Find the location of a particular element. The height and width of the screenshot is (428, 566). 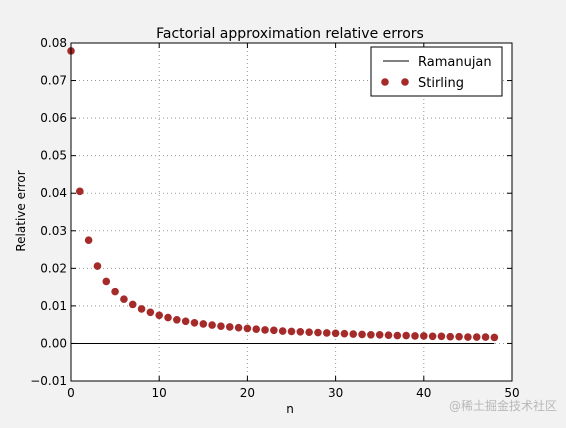

legend-stirling-label: Stirling is located at coordinates (441, 83).